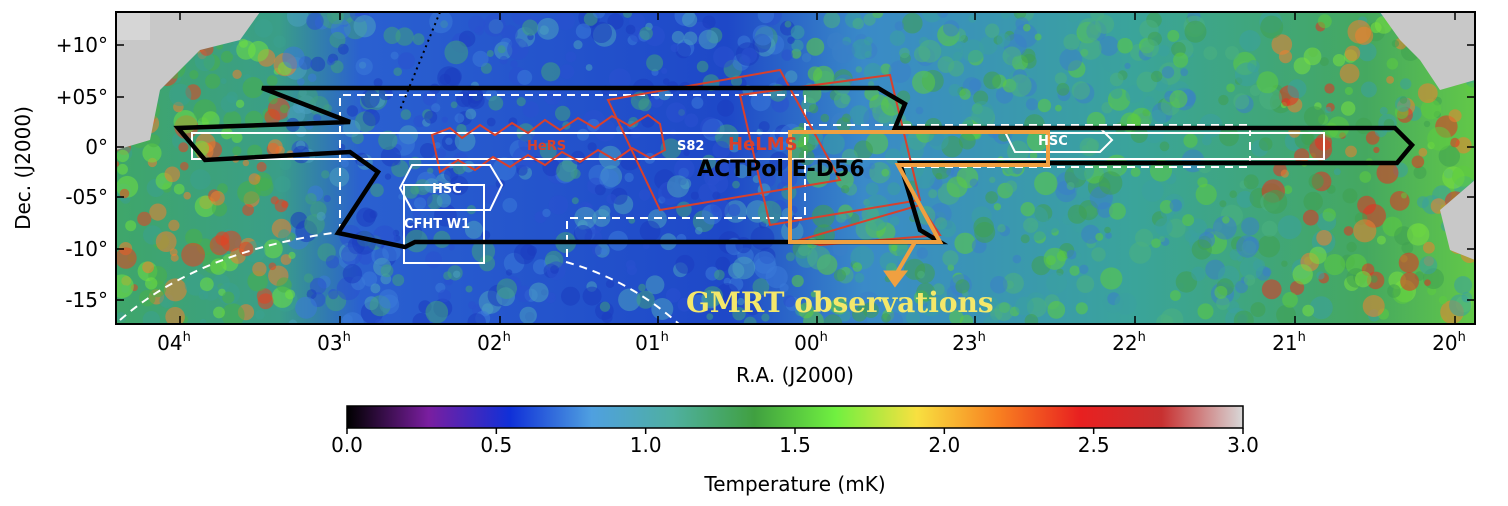  I want to click on ra-tick-label: 04h, so click(174, 342).